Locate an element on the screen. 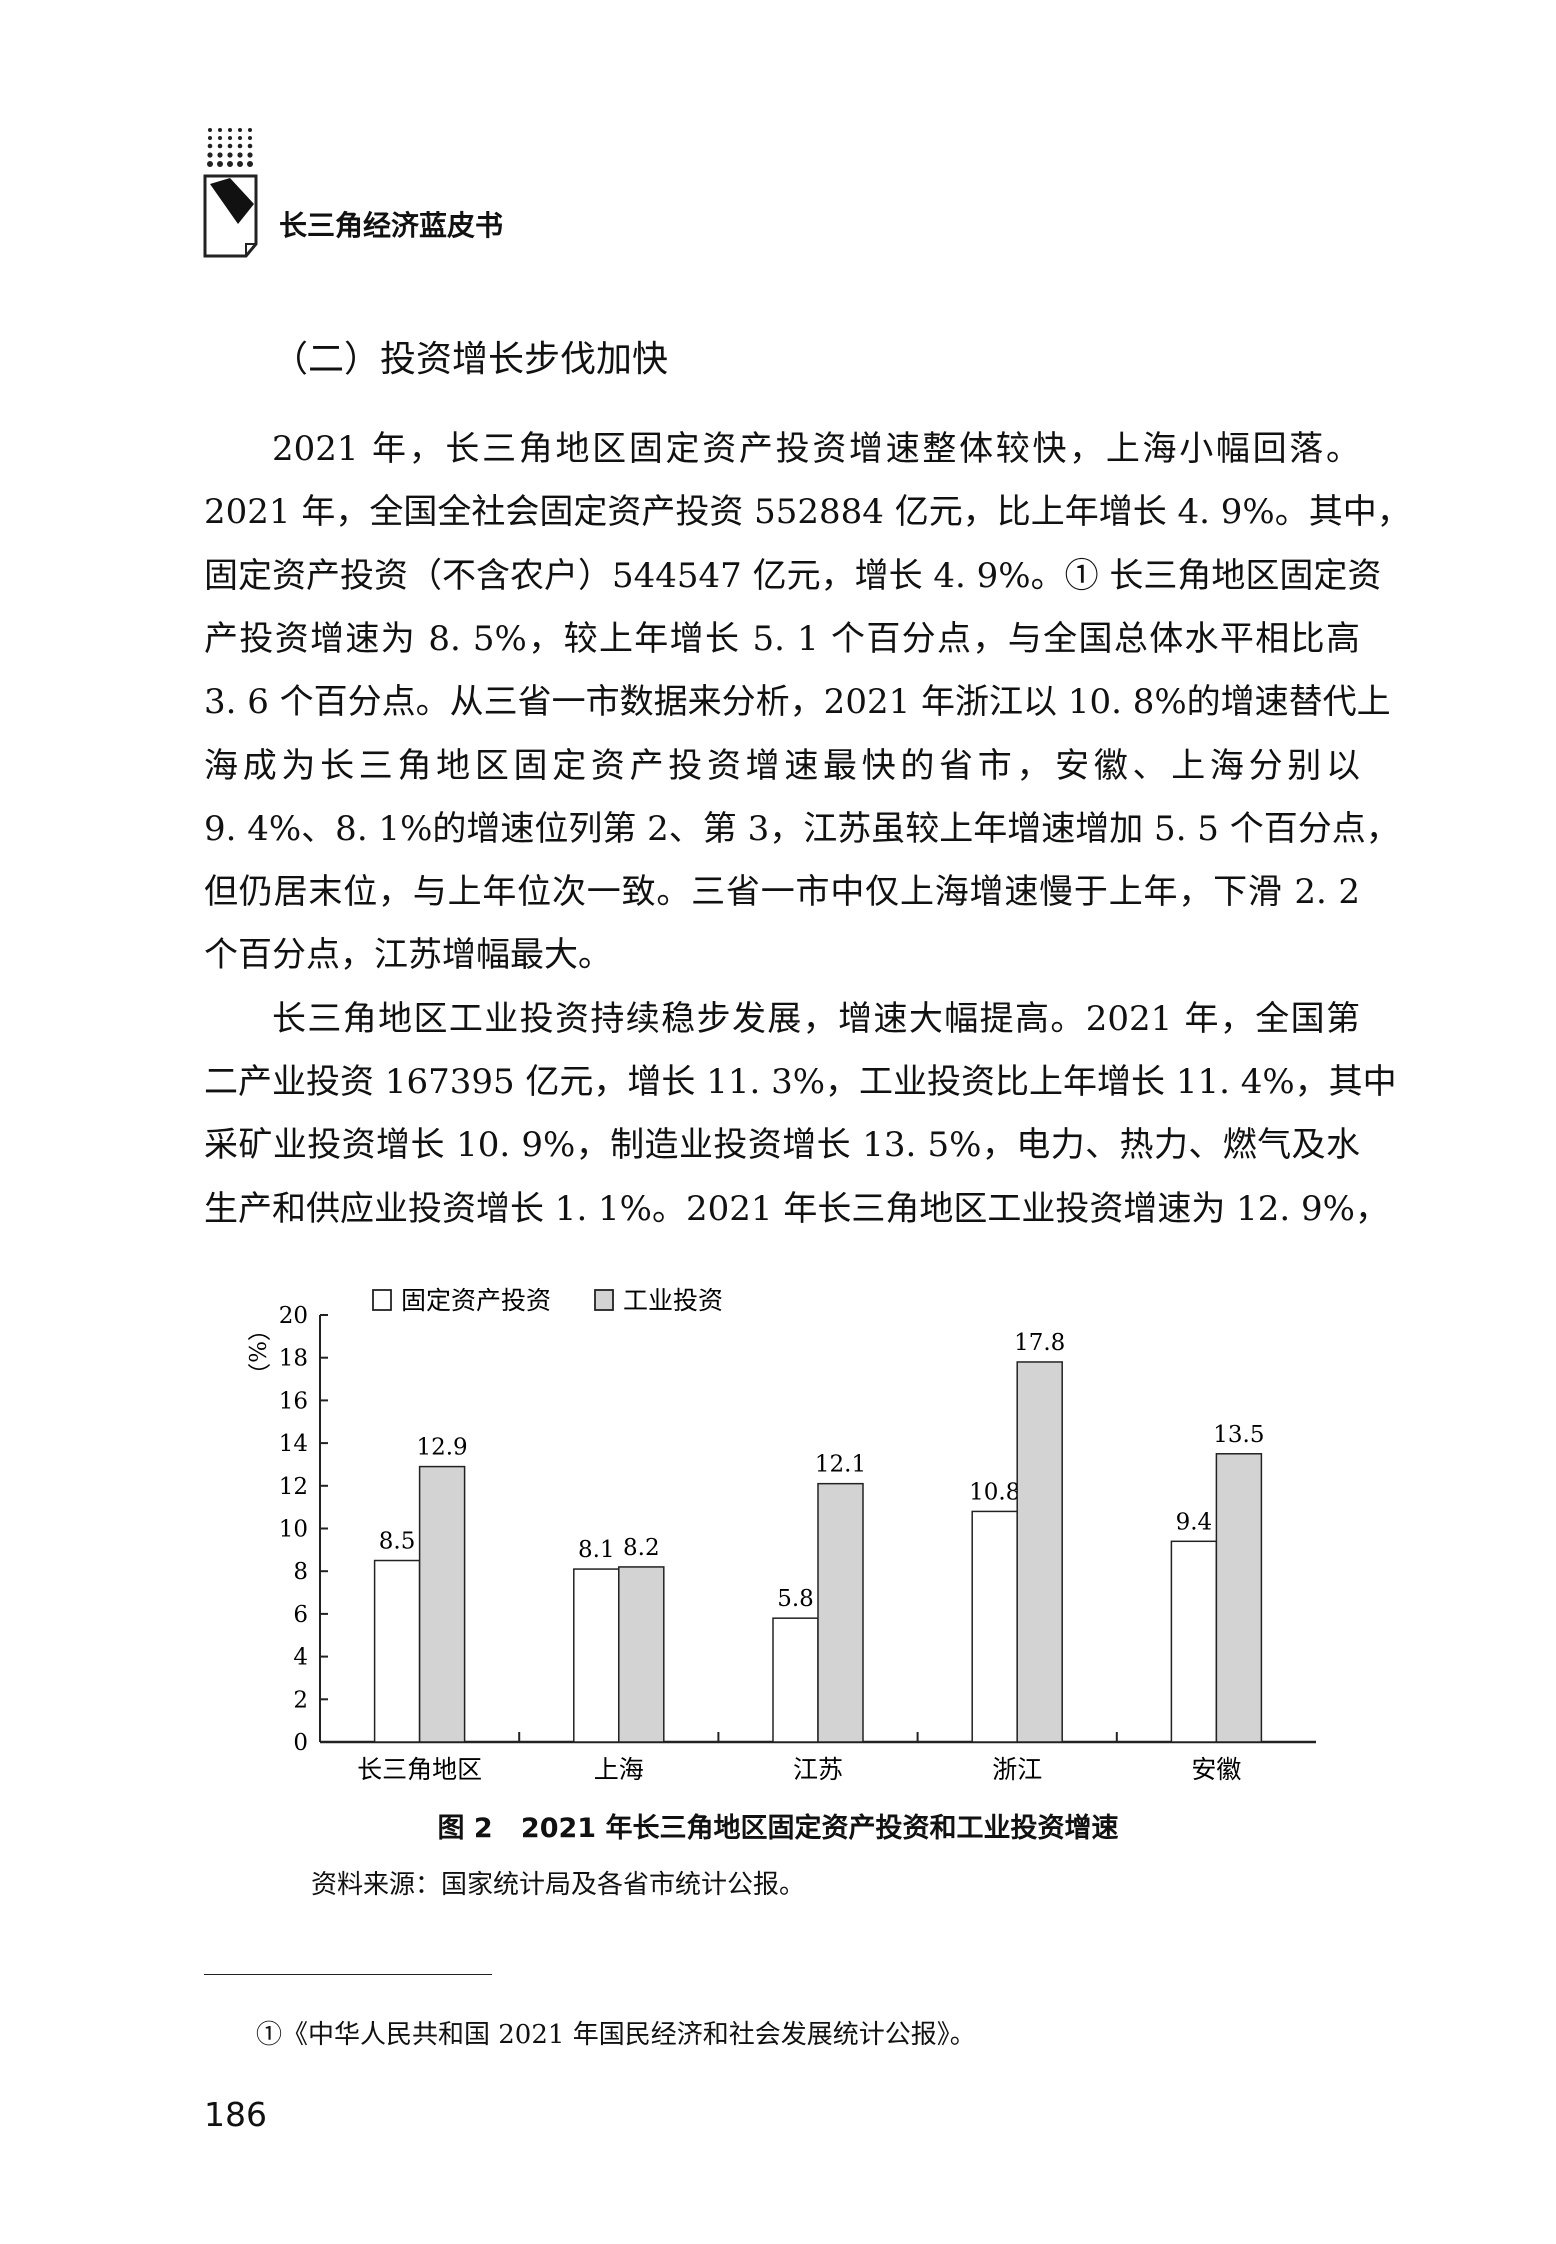  y-axis-label: （%） is located at coordinates (257, 1352).